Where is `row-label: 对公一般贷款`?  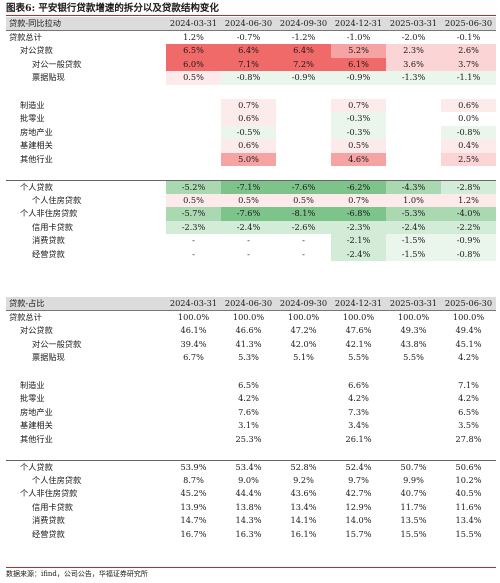 row-label: 对公一般贷款 is located at coordinates (57, 63).